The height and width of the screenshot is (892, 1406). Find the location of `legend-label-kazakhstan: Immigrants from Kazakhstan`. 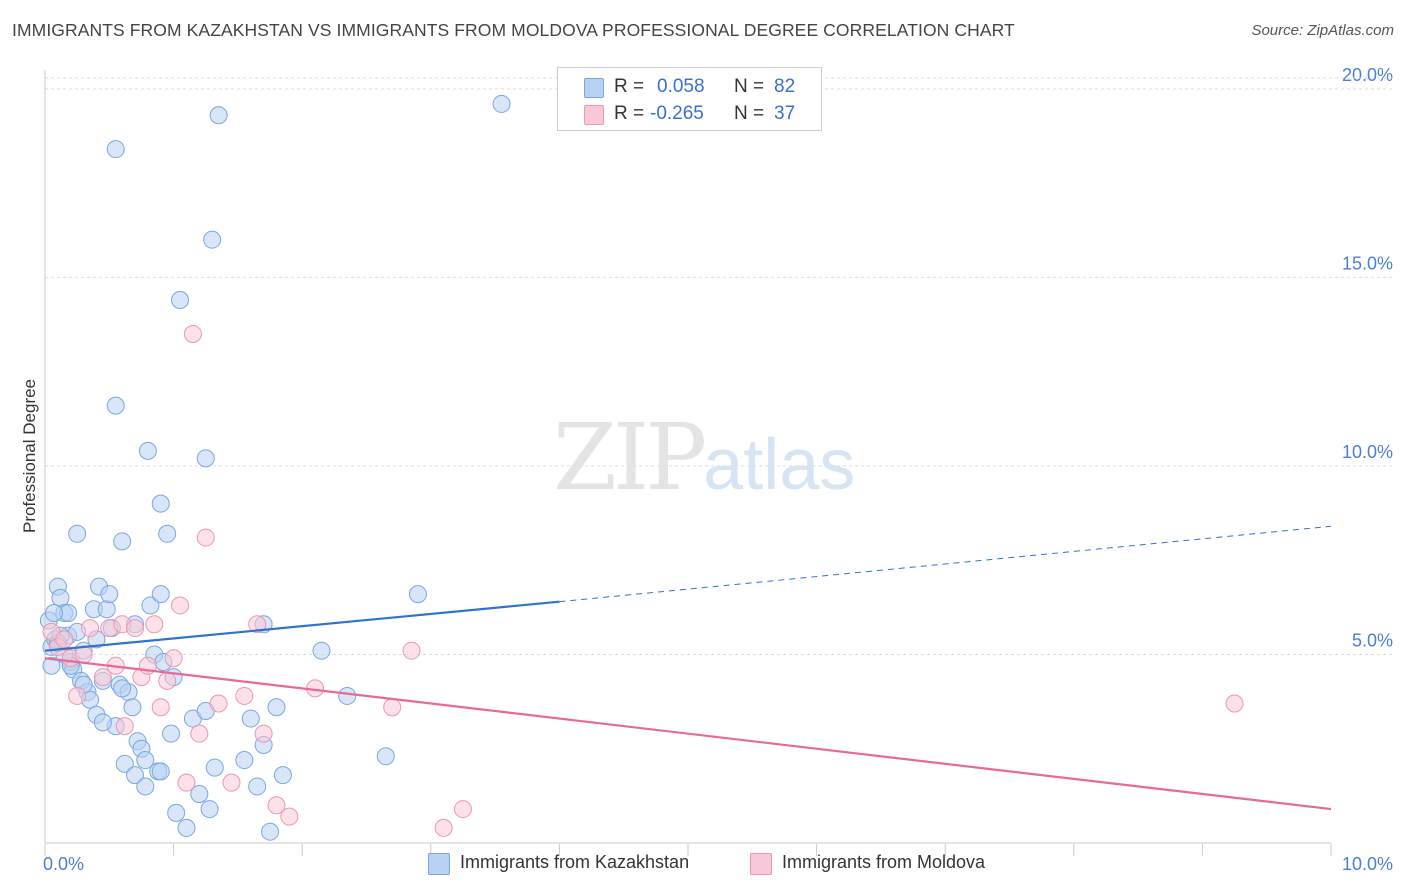

legend-label-kazakhstan: Immigrants from Kazakhstan is located at coordinates (575, 862).